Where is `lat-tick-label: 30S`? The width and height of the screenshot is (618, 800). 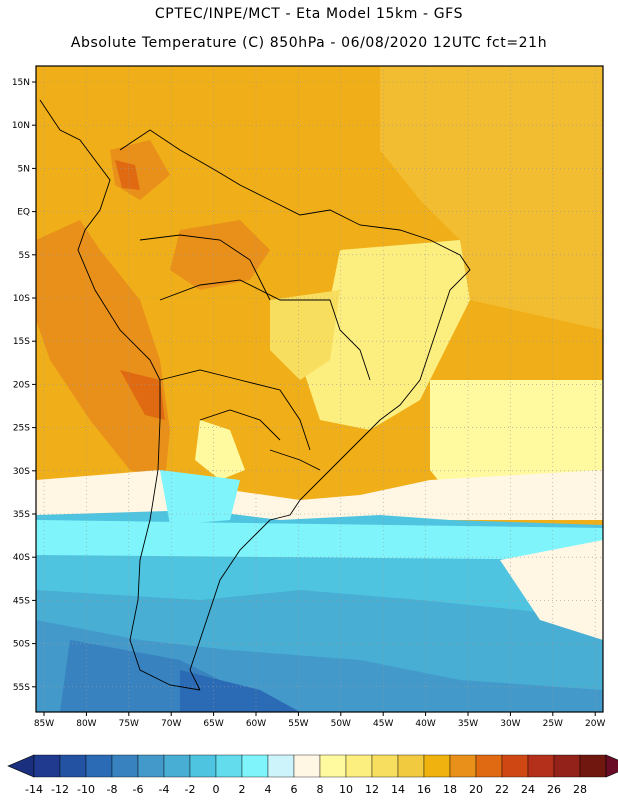 lat-tick-label: 30S is located at coordinates (21, 472).